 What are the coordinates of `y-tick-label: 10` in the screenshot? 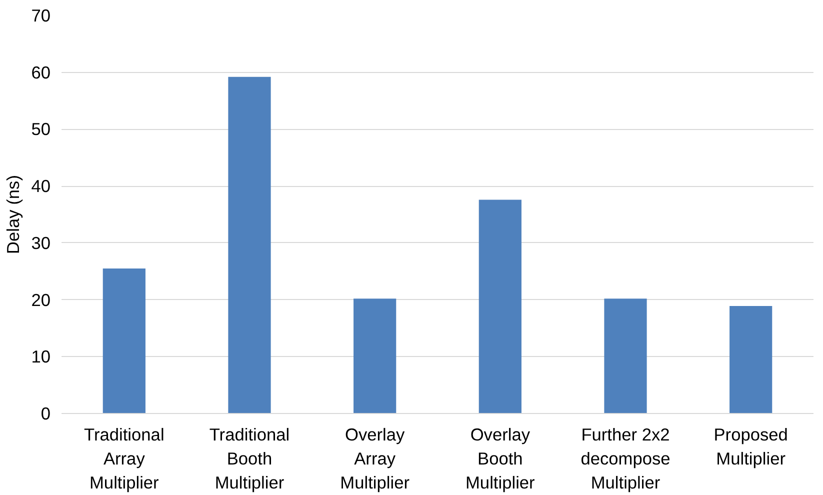 It's located at (41, 356).